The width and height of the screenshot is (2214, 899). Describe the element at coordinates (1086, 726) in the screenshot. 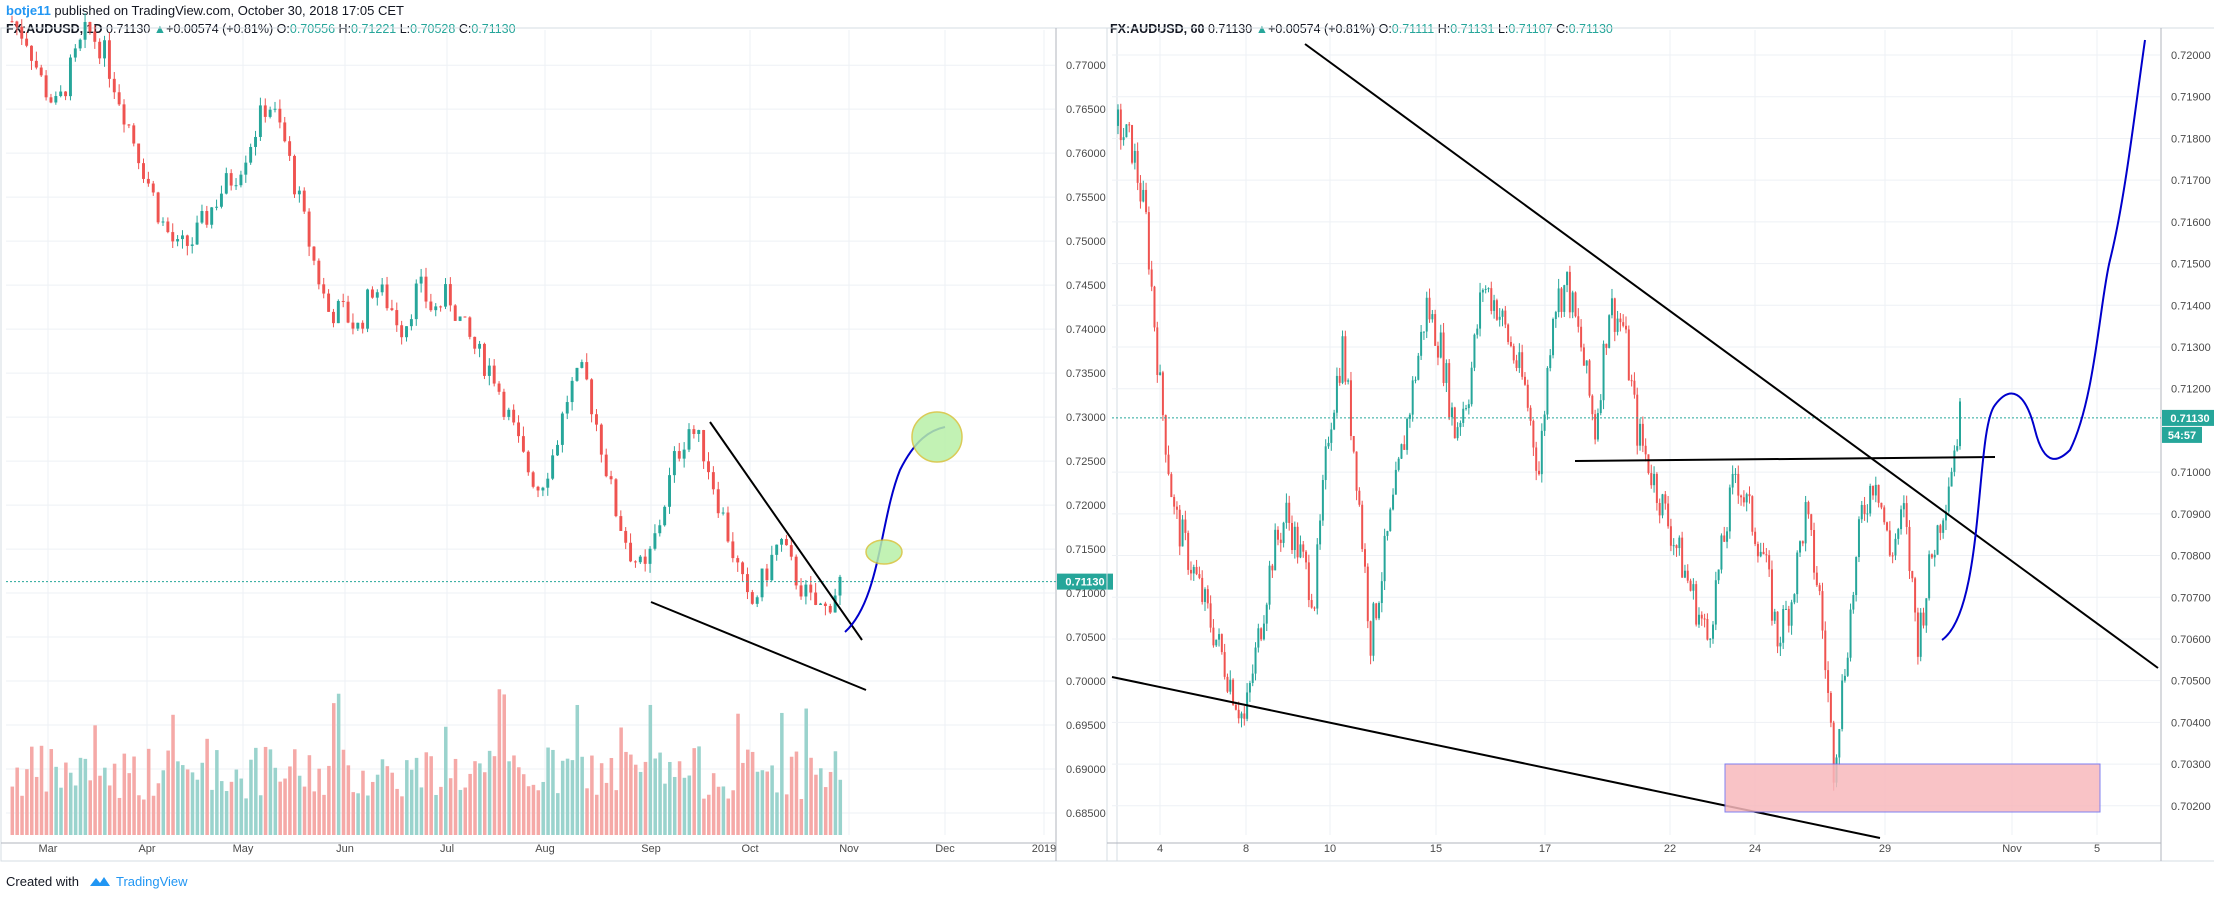

I see `y-tick-label: 0.69500` at that location.